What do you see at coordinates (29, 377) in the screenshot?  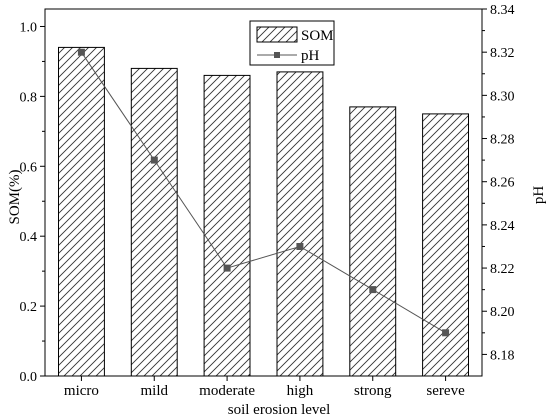 I see `left-y-tick-label-0.0: 0.0` at bounding box center [29, 377].